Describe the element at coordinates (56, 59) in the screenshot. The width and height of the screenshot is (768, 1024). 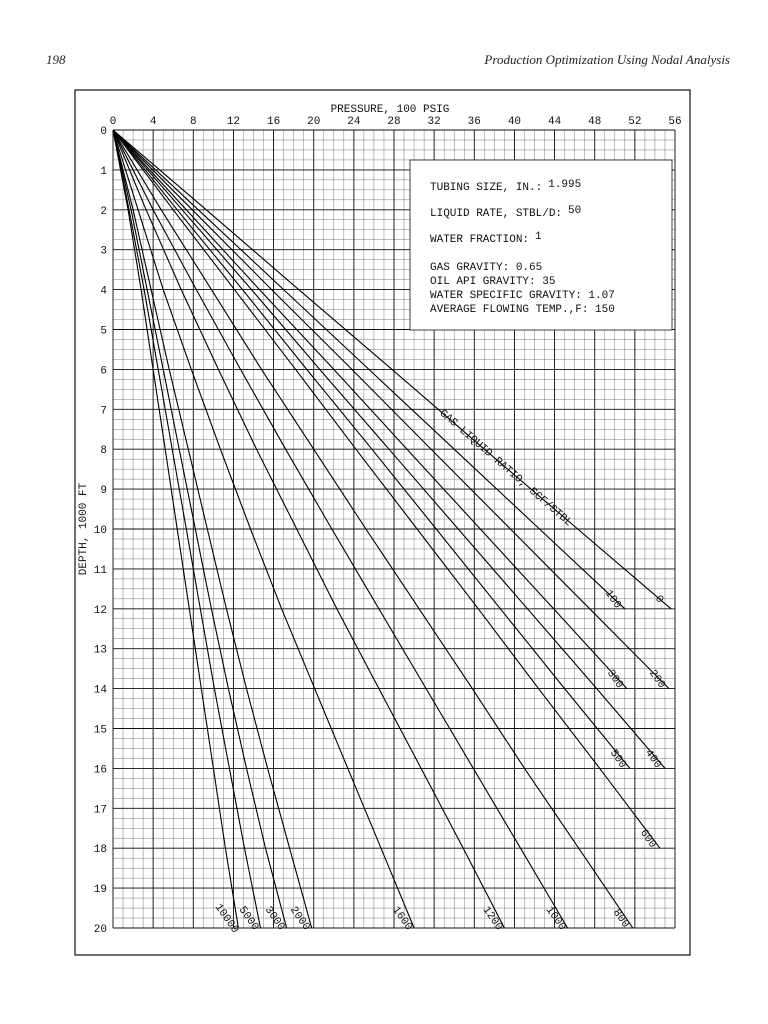
I see `page-number: 198` at that location.